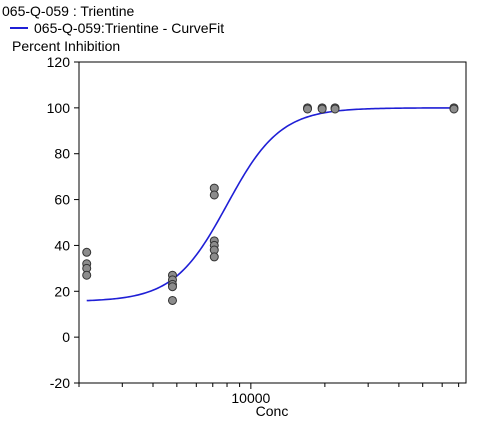 The image size is (500, 421). What do you see at coordinates (66, 46) in the screenshot?
I see `y-axis-label: Percent Inhibition` at bounding box center [66, 46].